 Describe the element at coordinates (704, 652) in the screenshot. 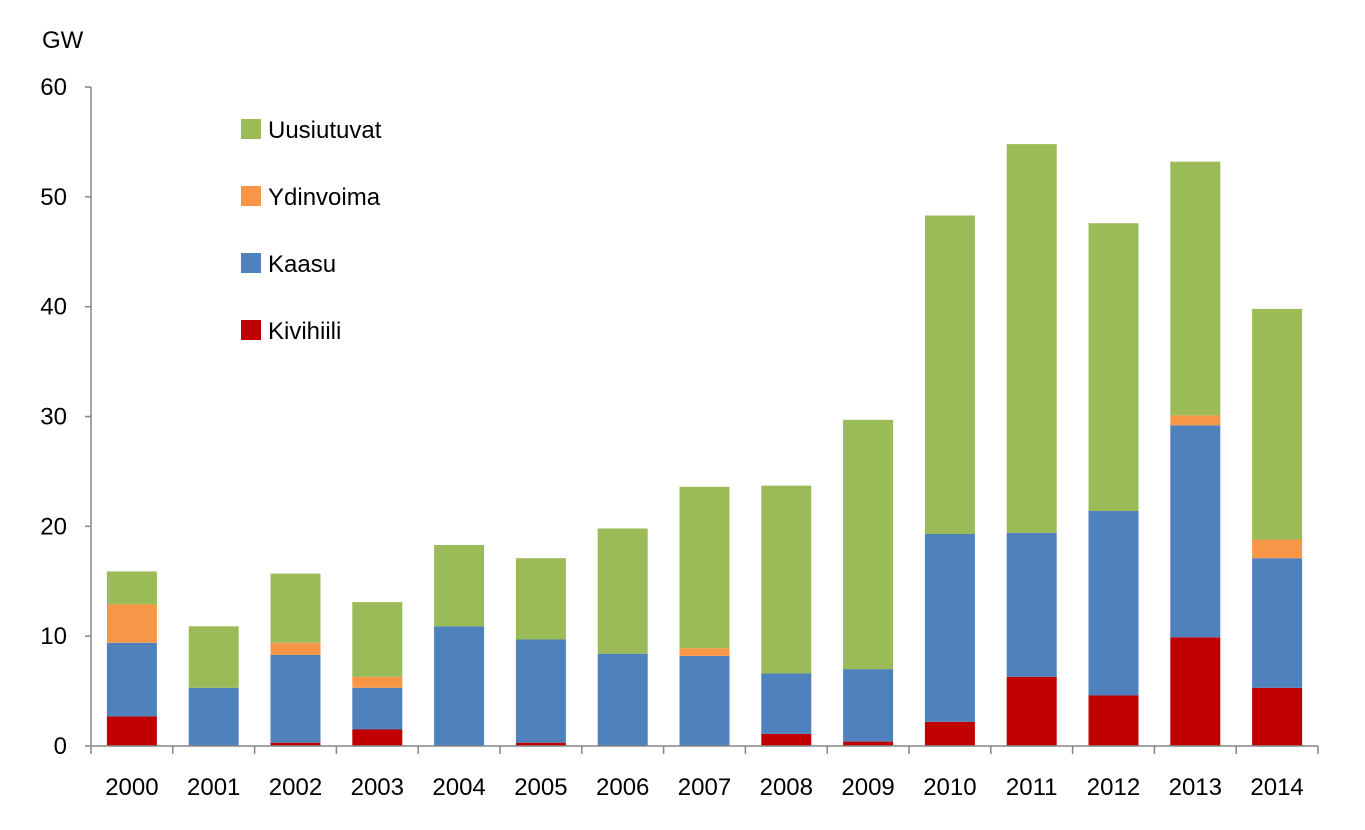

I see `bar-ydinvoima-2007` at that location.